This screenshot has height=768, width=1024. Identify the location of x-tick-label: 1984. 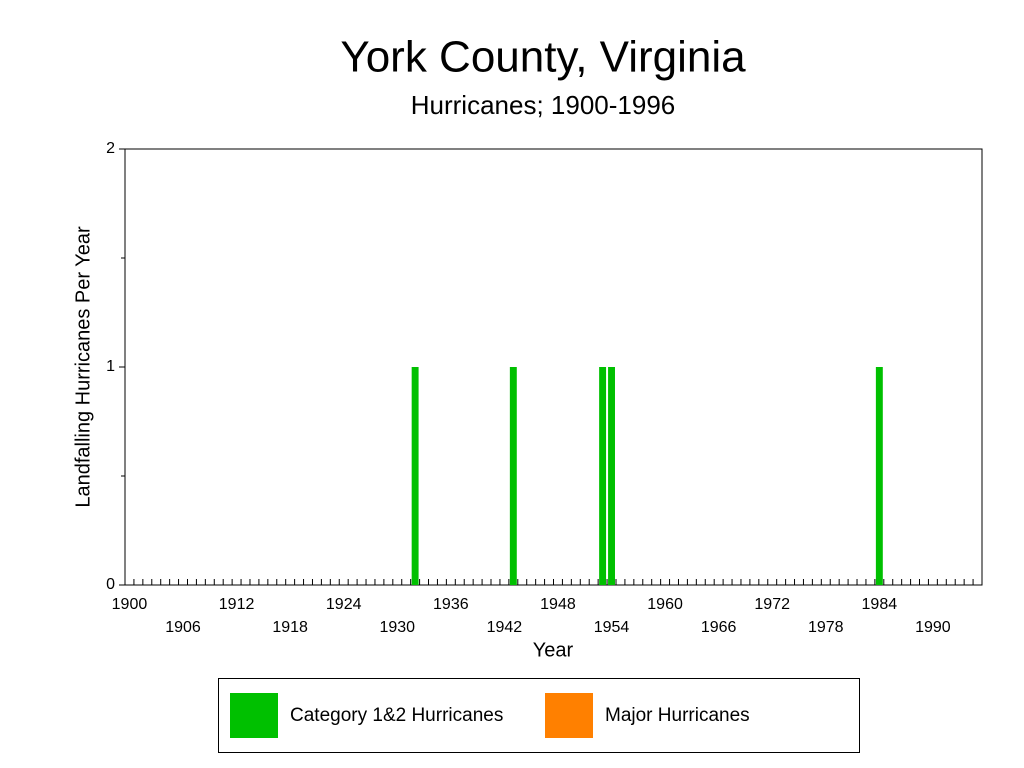
(880, 604).